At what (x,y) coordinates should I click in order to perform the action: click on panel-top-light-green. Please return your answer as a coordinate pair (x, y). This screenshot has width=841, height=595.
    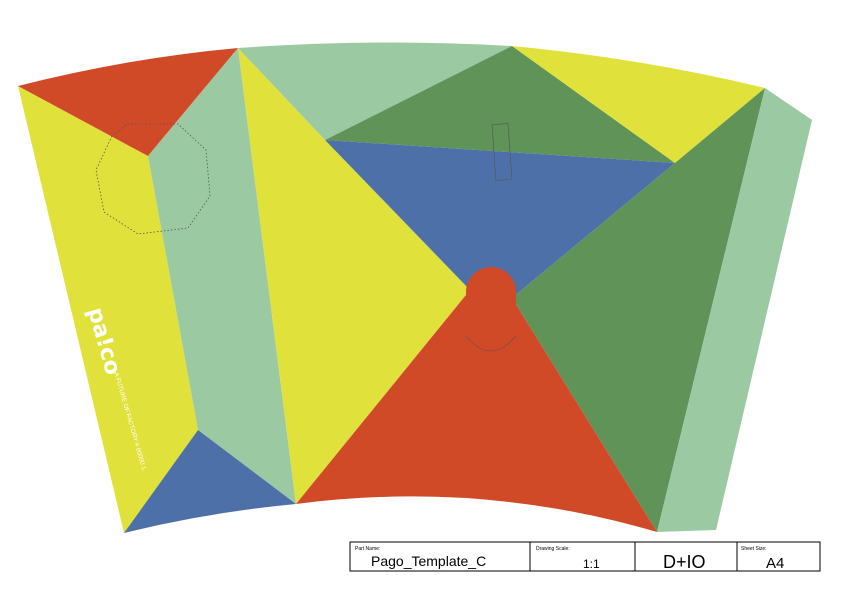
    Looking at the image, I should click on (375, 91).